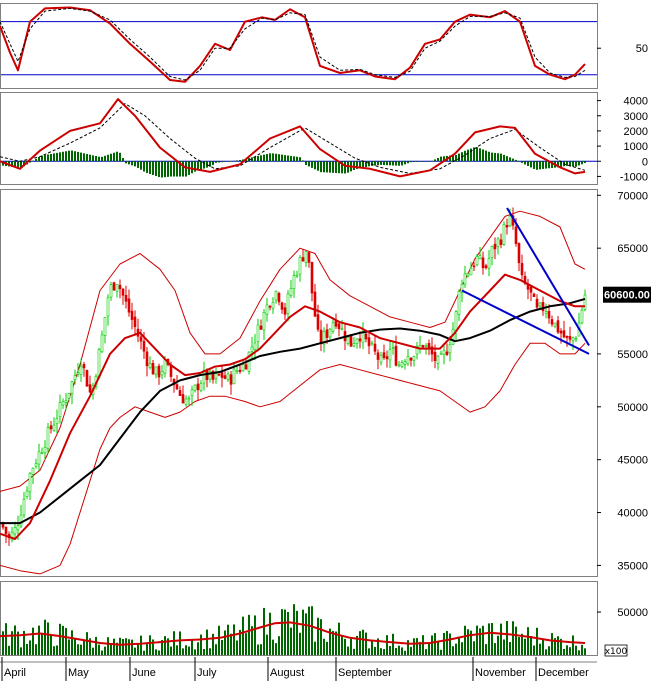 This screenshot has width=653, height=681. Describe the element at coordinates (78, 673) in the screenshot. I see `month-label: May` at that location.